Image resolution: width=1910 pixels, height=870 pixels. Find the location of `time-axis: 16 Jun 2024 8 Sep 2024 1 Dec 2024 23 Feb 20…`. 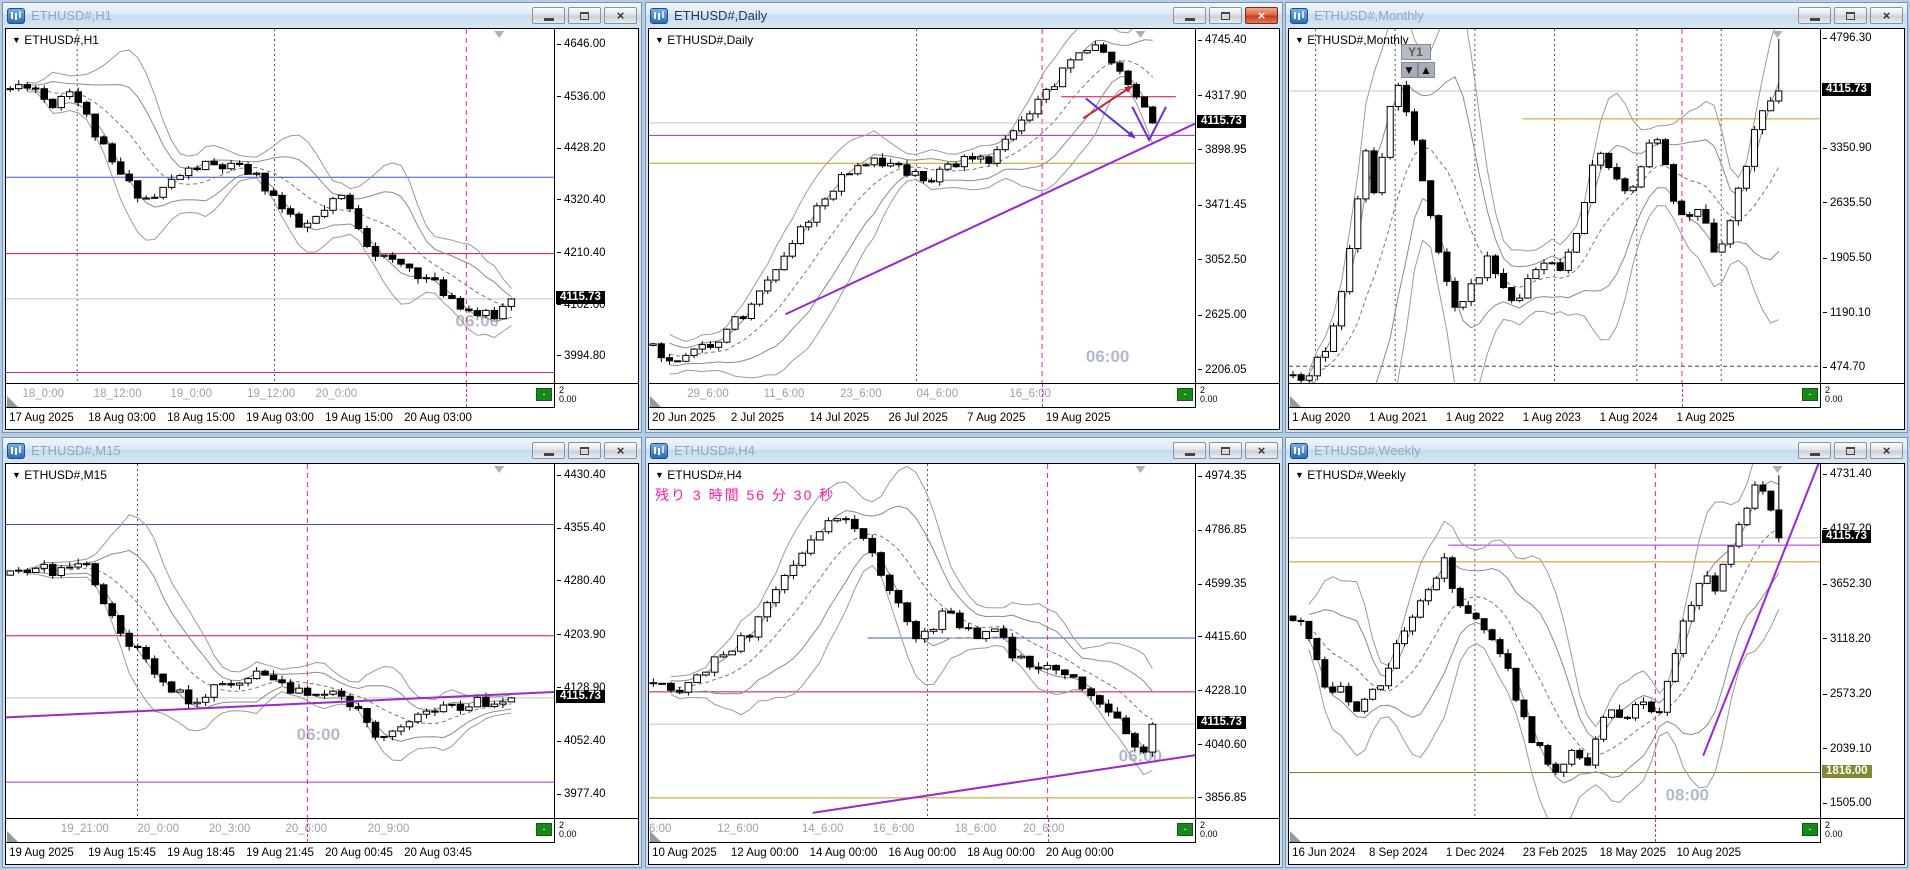

time-axis: 16 Jun 2024 8 Sep 2024 1 Dec 2024 23 Feb 20… is located at coordinates (1596, 853).